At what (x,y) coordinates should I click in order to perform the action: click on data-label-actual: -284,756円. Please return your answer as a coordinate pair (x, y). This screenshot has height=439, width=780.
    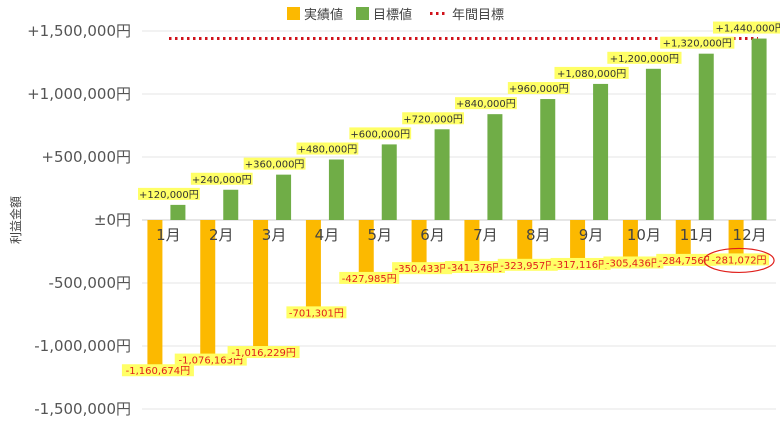
    Looking at the image, I should click on (686, 261).